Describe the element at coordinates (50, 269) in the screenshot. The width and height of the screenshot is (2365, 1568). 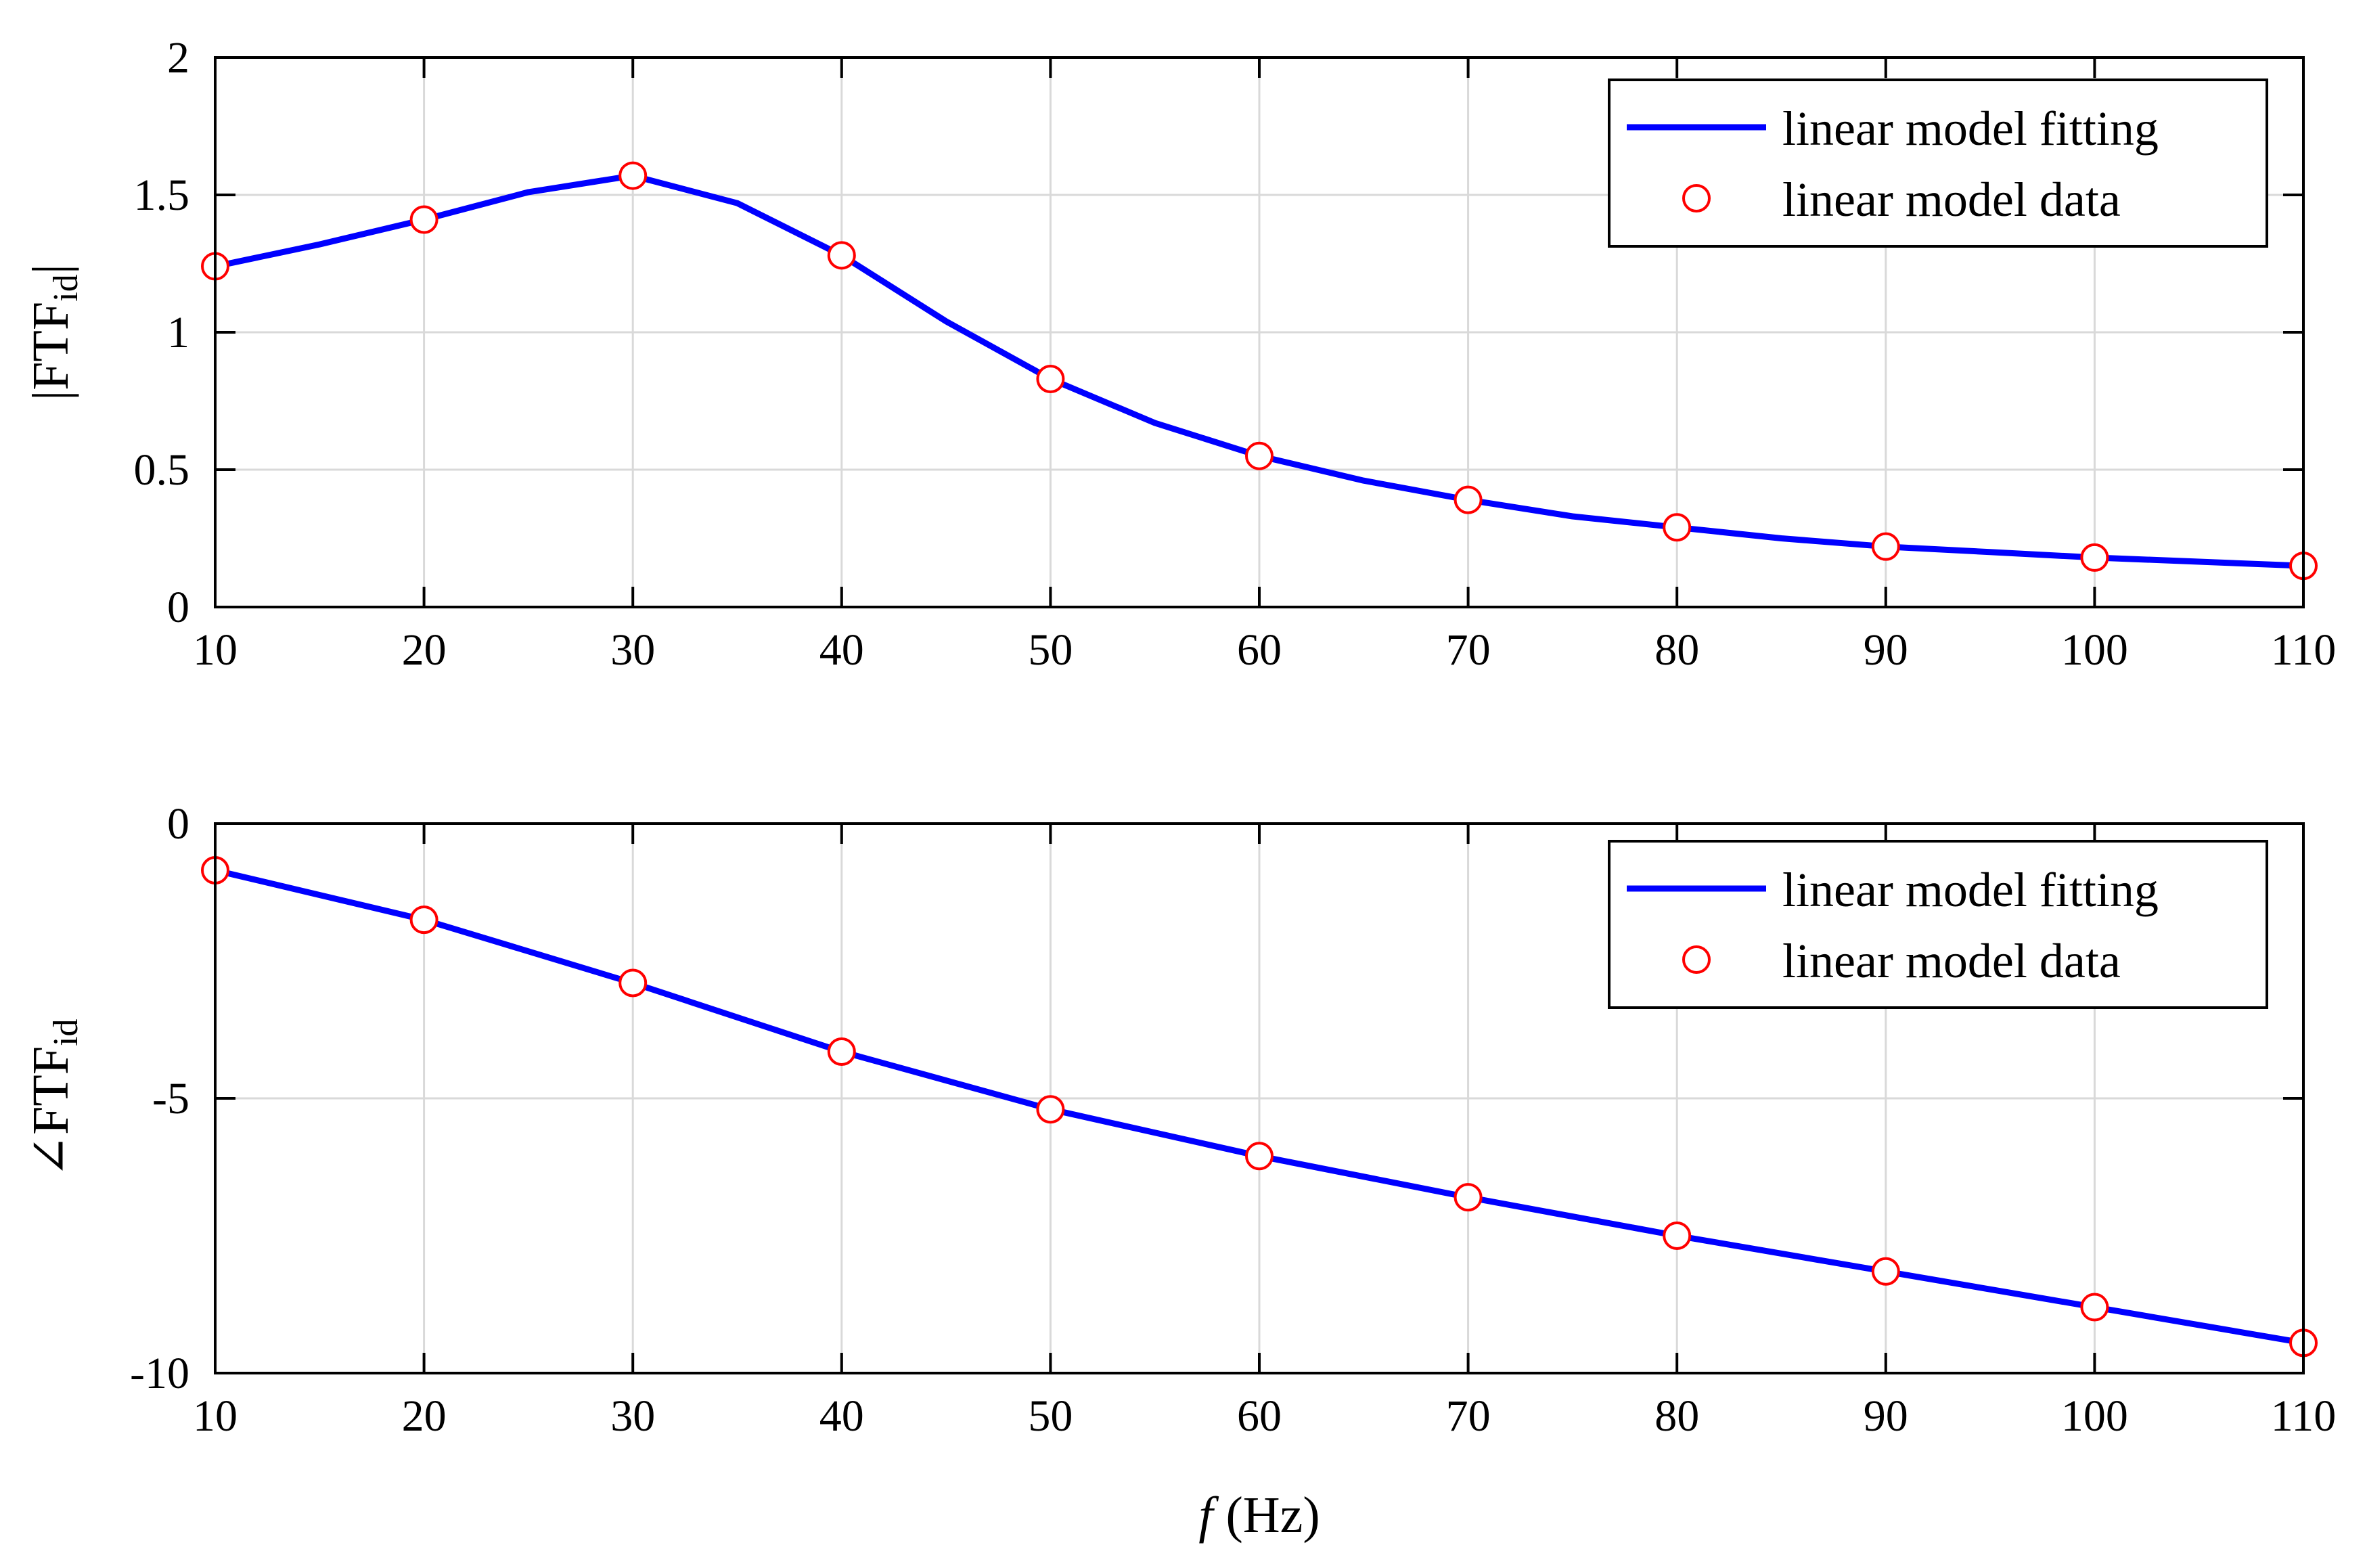
I see `y-axis-label-close: |` at that location.